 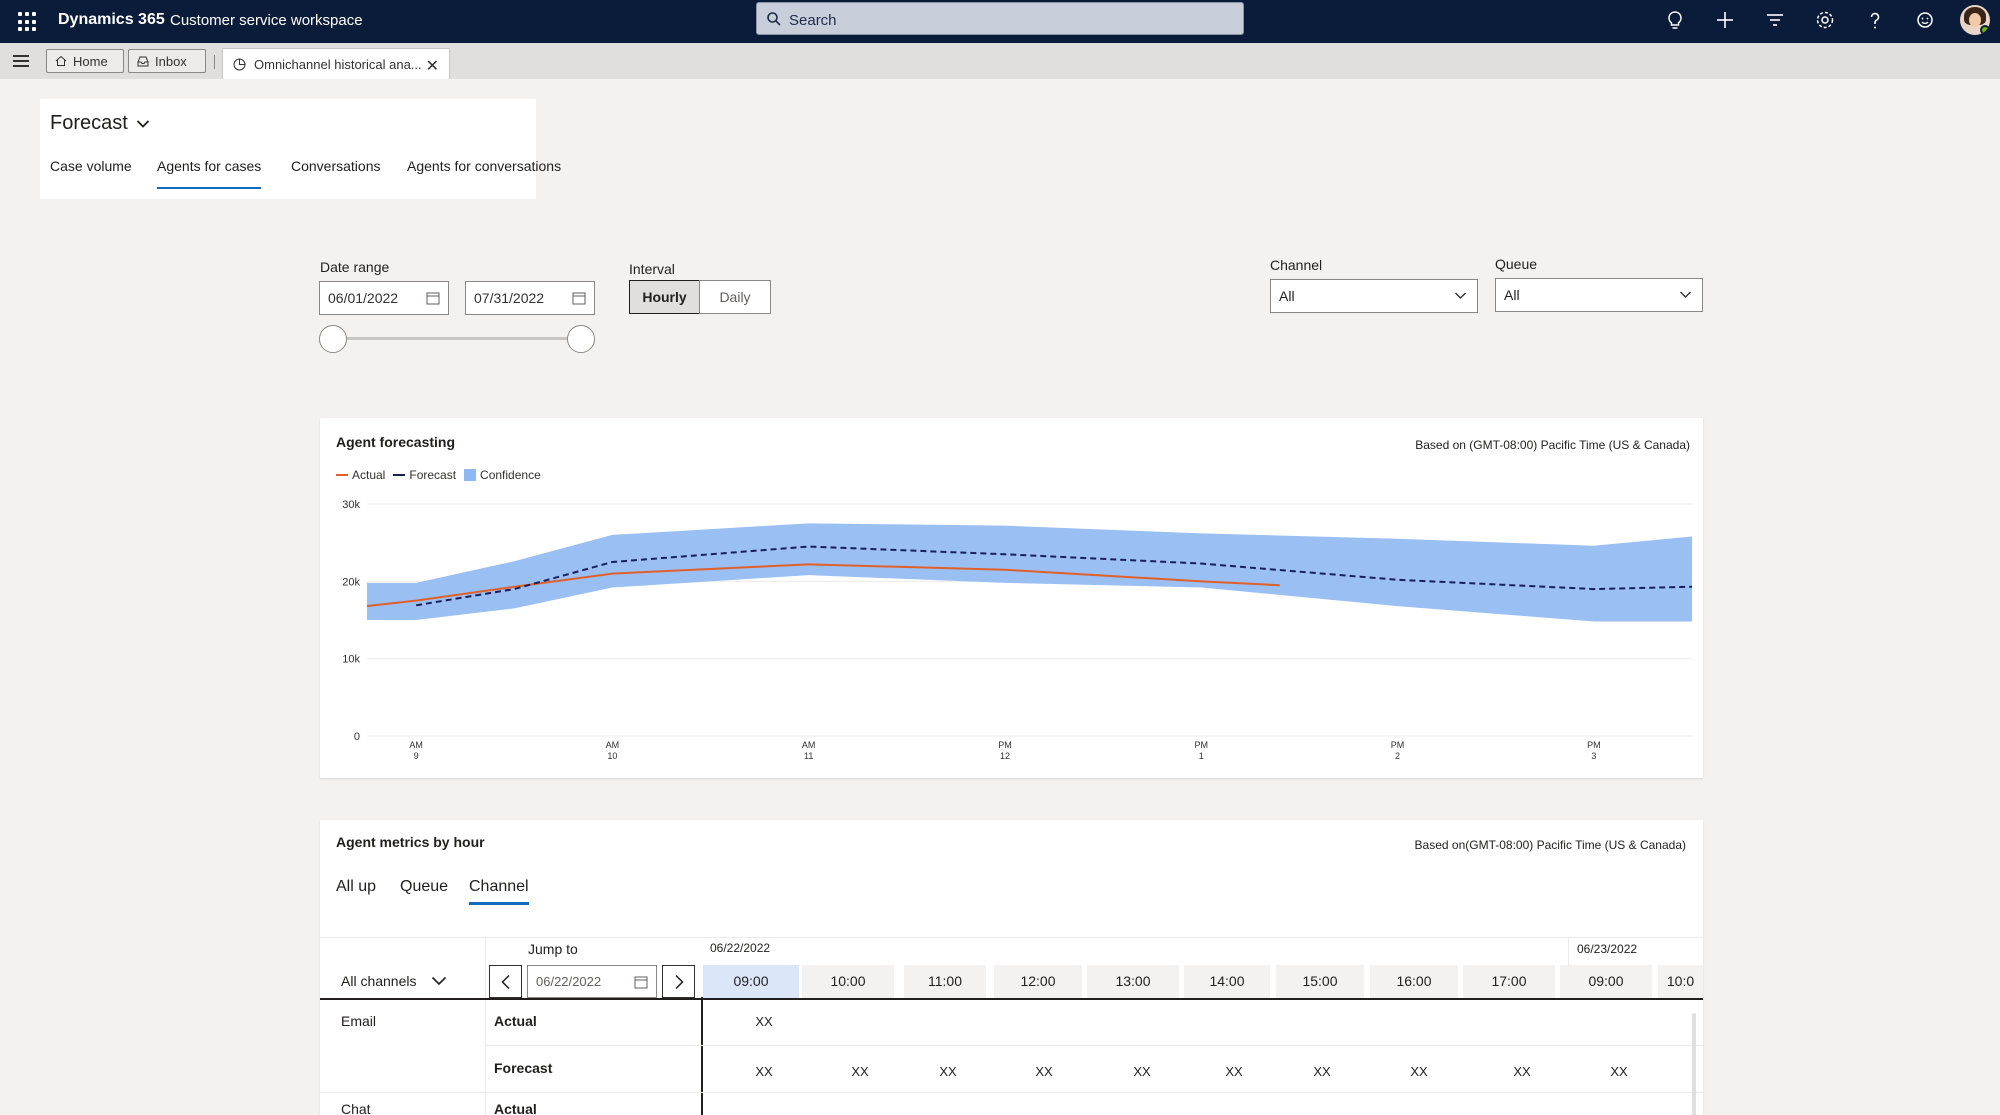 I want to click on actual-series-line, so click(x=823, y=585).